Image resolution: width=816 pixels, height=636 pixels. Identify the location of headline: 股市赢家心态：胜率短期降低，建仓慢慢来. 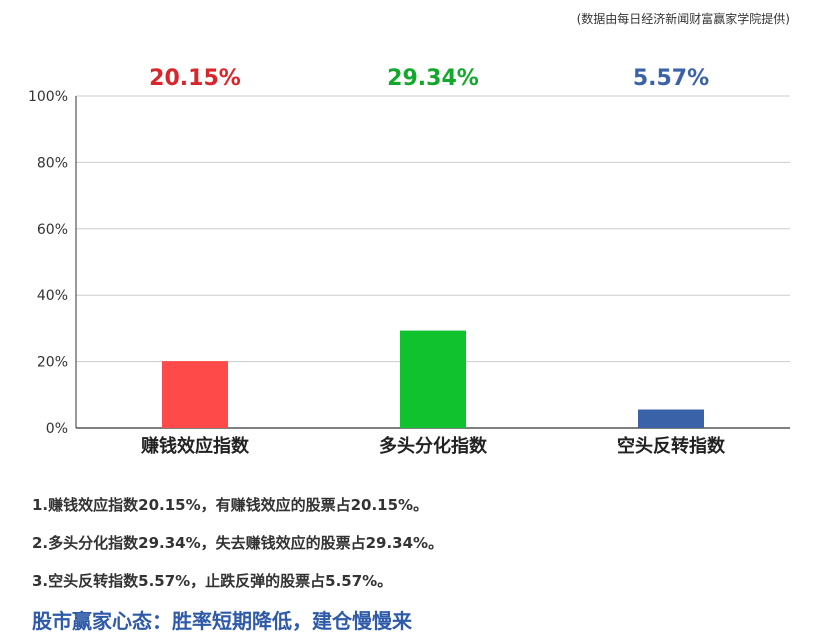
(222, 621).